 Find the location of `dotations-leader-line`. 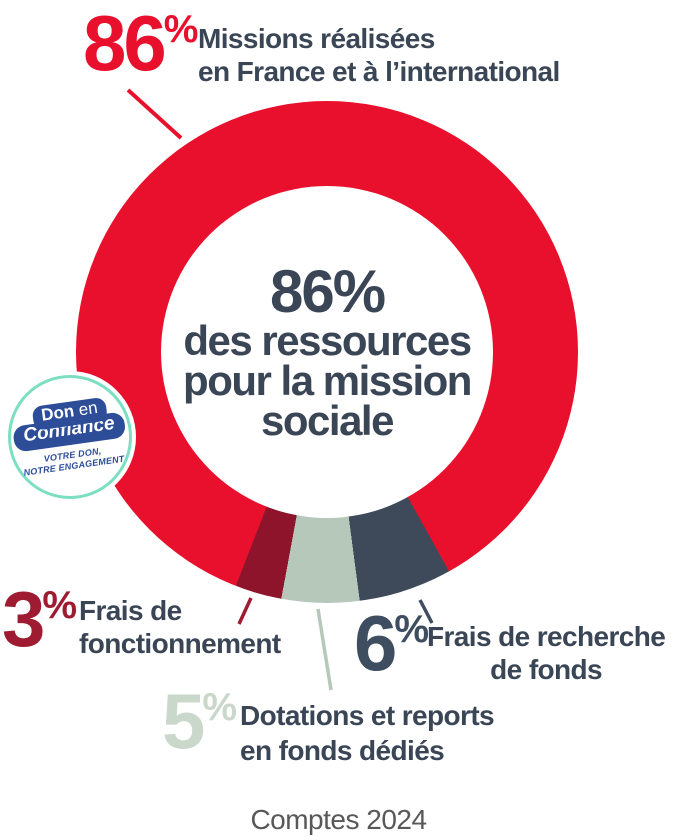

dotations-leader-line is located at coordinates (324, 649).